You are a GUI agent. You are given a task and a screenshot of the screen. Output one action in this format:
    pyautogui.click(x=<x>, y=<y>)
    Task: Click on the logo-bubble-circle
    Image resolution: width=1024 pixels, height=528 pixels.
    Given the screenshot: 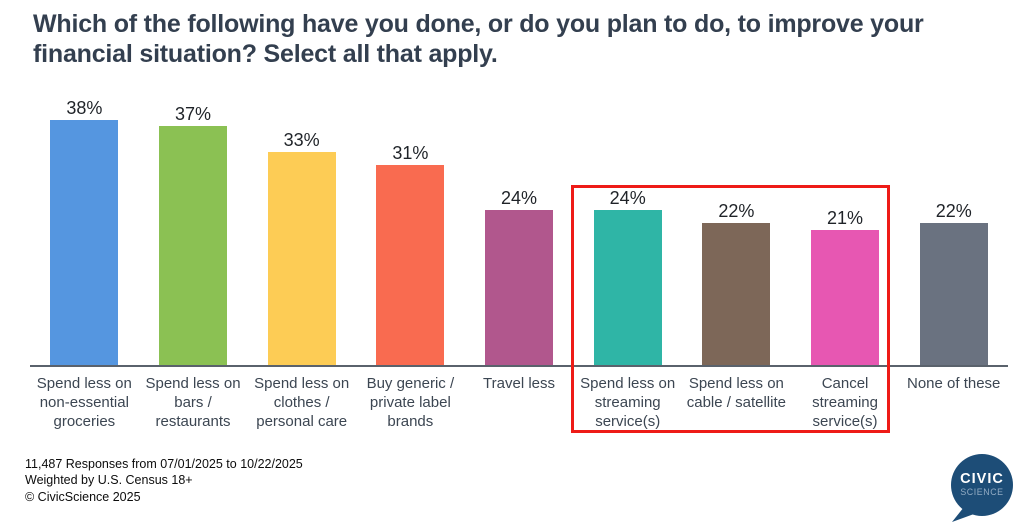 What is the action you would take?
    pyautogui.click(x=982, y=485)
    